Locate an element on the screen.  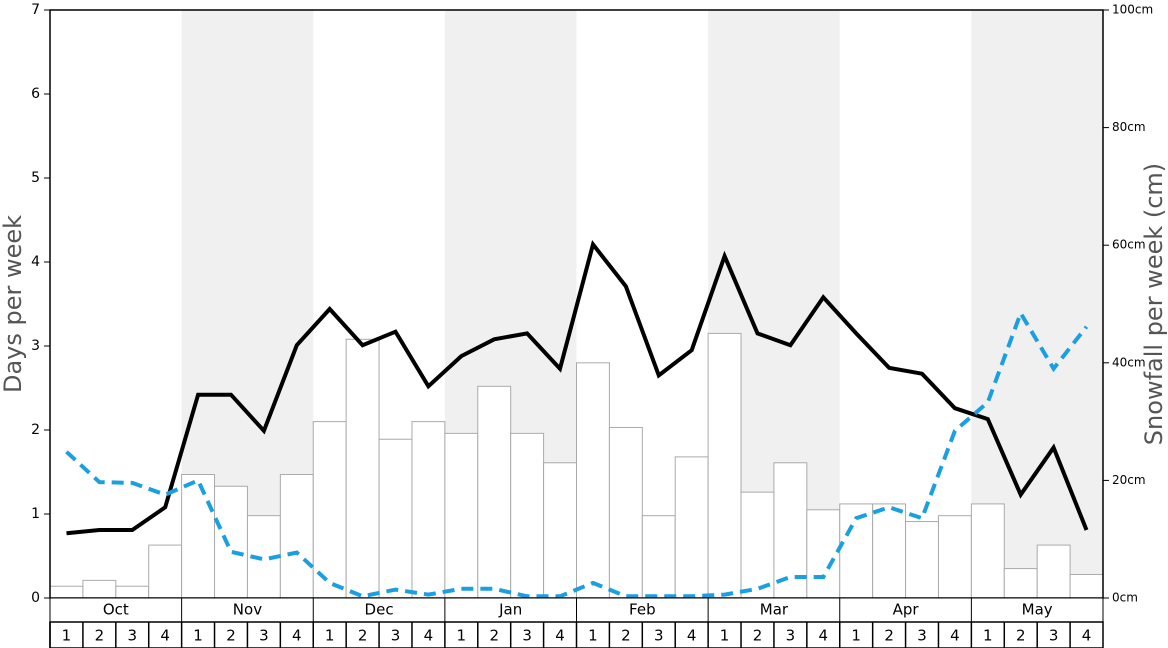
y2-axis-label: Snowfall per week (cm) is located at coordinates (1154, 304).